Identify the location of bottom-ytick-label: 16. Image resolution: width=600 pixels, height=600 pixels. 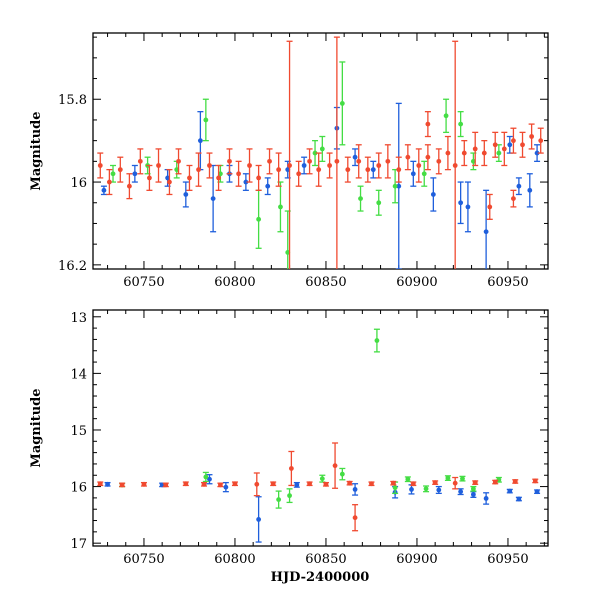
(78, 488).